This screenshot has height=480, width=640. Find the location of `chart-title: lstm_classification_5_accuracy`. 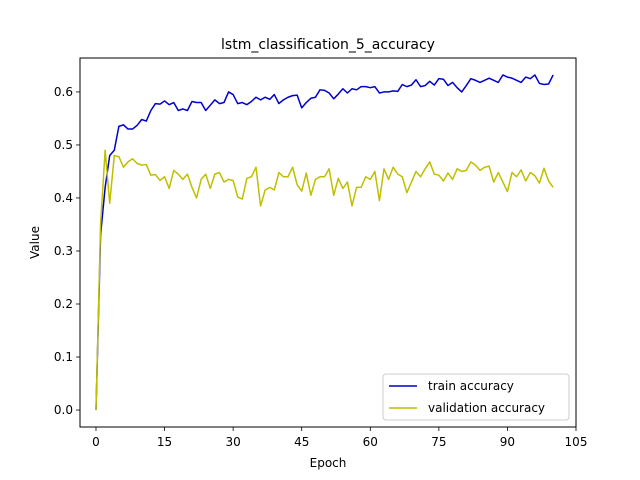

chart-title: lstm_classification_5_accuracy is located at coordinates (328, 45).